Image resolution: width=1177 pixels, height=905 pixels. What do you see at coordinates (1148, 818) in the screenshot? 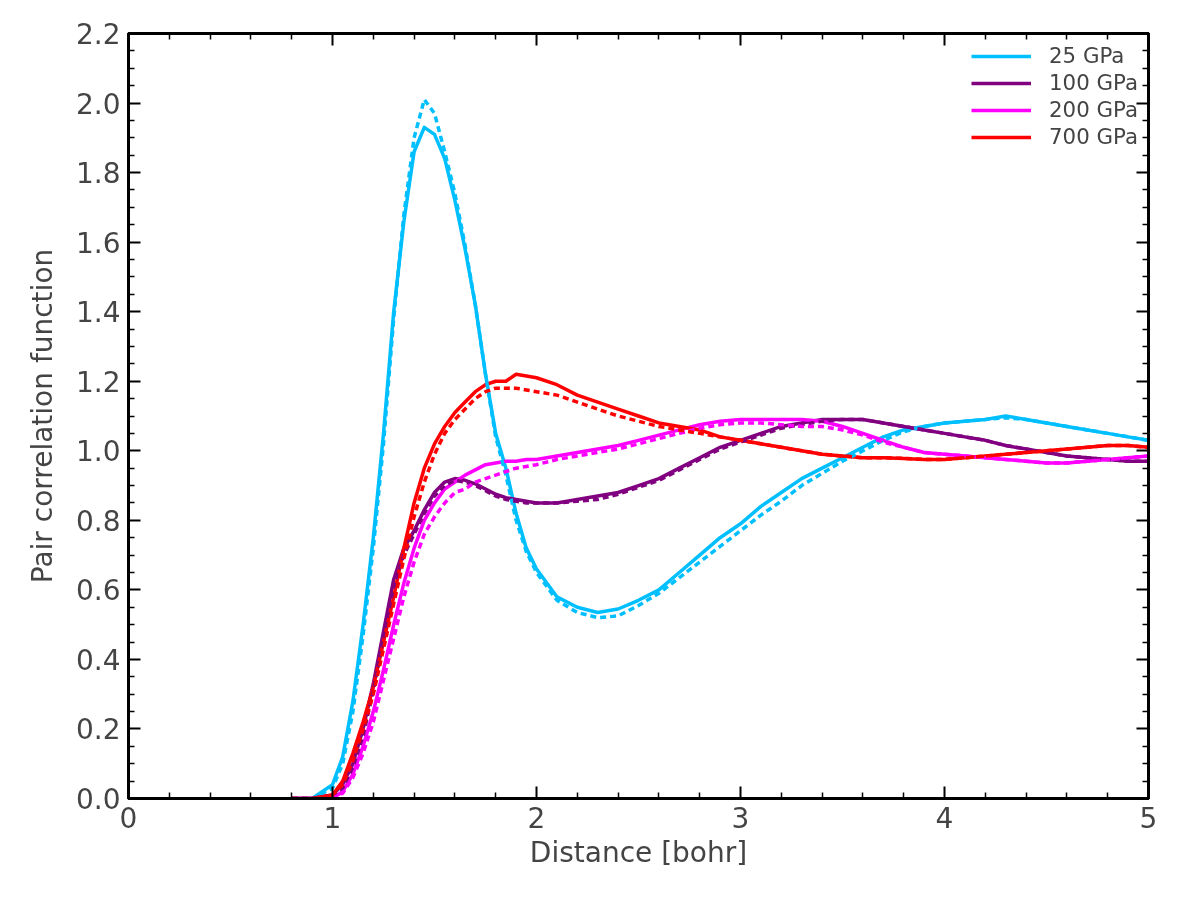
I see `x-tick-label: 5` at bounding box center [1148, 818].